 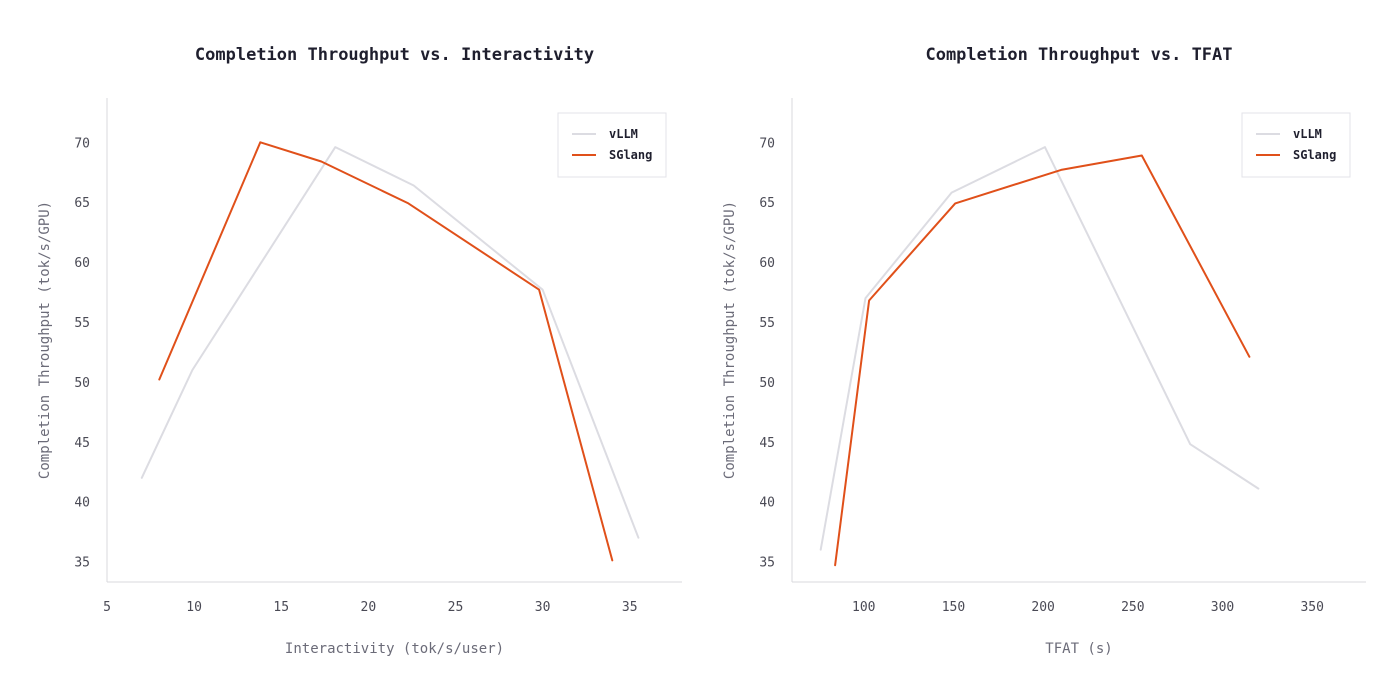 I want to click on x-tick-label: 20, so click(x=369, y=607).